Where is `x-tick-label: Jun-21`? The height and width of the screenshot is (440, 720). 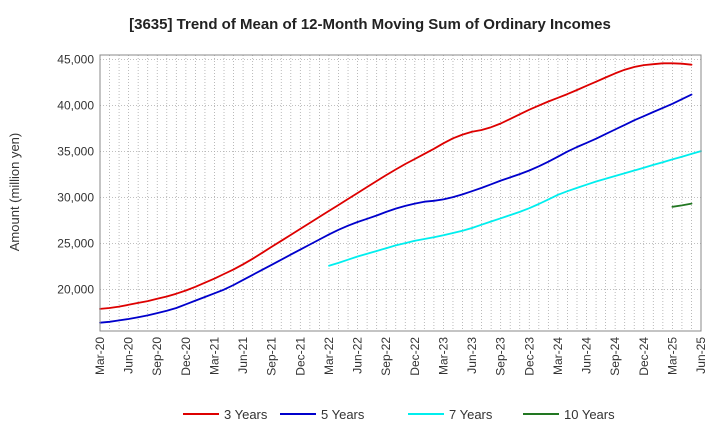 x-tick-label: Jun-21 is located at coordinates (243, 355).